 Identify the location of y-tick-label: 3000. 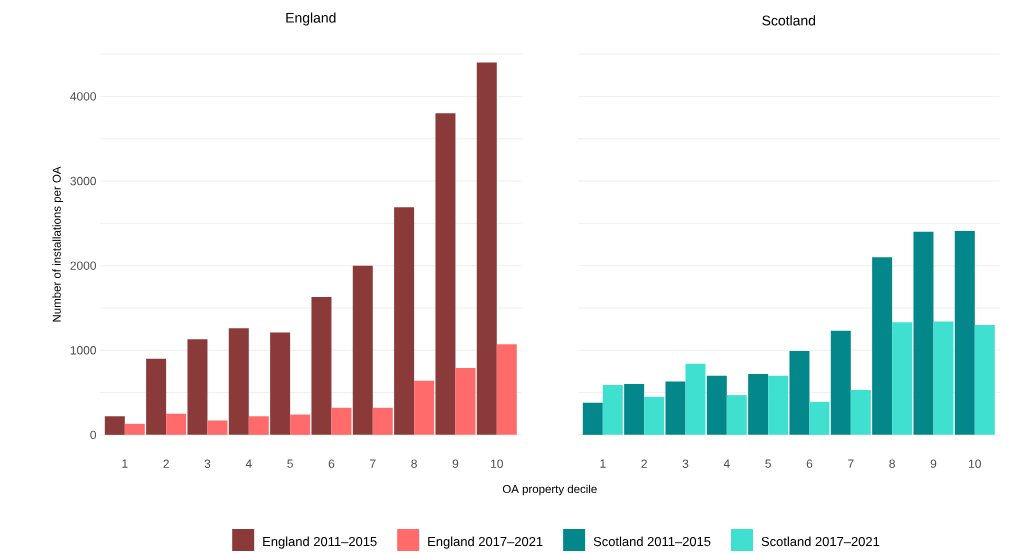
(83, 181).